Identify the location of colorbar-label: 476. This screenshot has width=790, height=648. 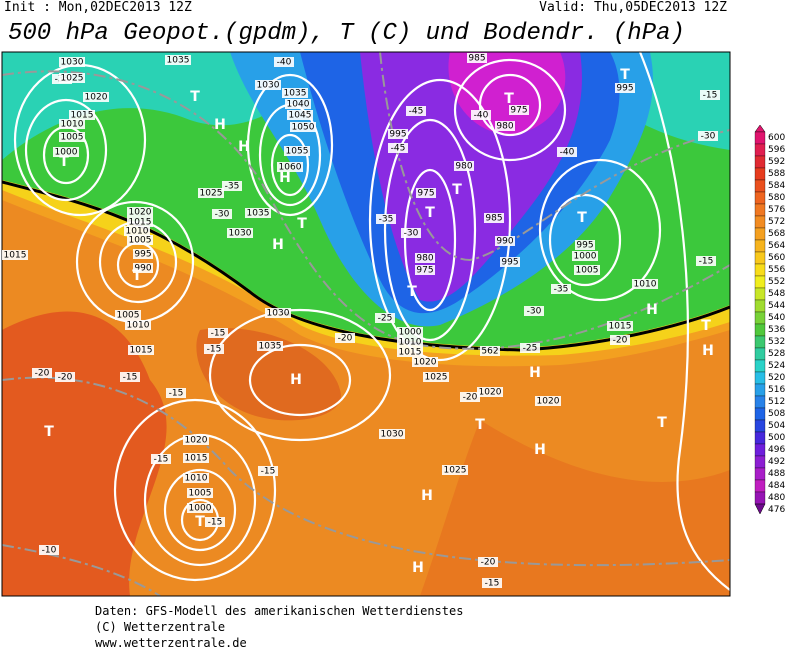
(776, 510).